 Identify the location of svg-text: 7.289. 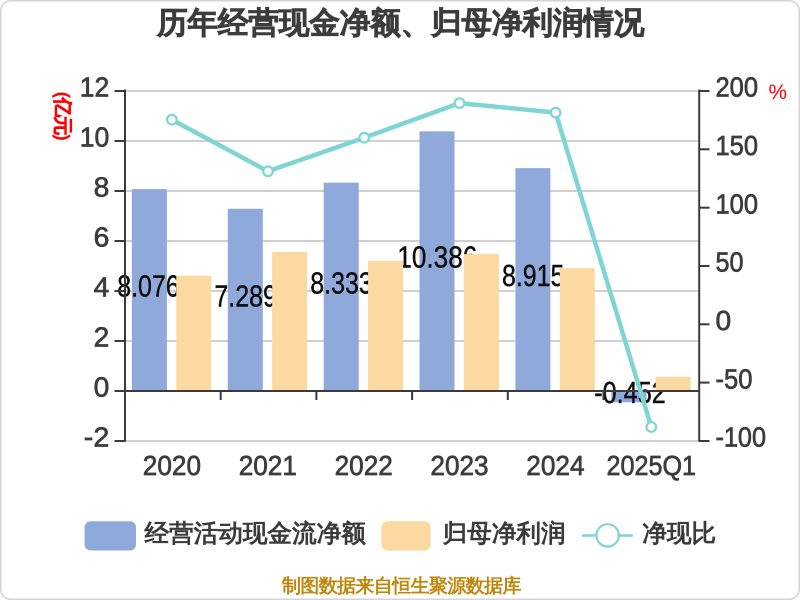
(245, 296).